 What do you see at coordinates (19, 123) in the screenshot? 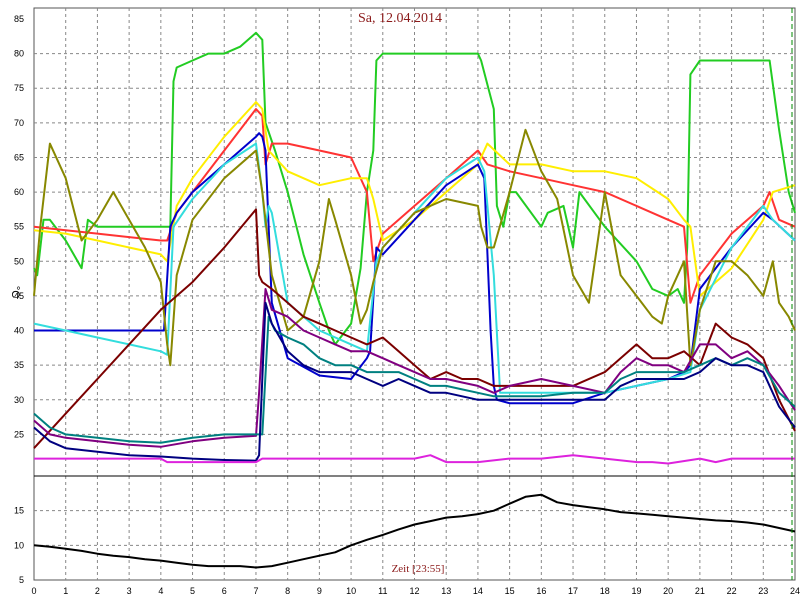
I see `y-tick-label: 70` at bounding box center [19, 123].